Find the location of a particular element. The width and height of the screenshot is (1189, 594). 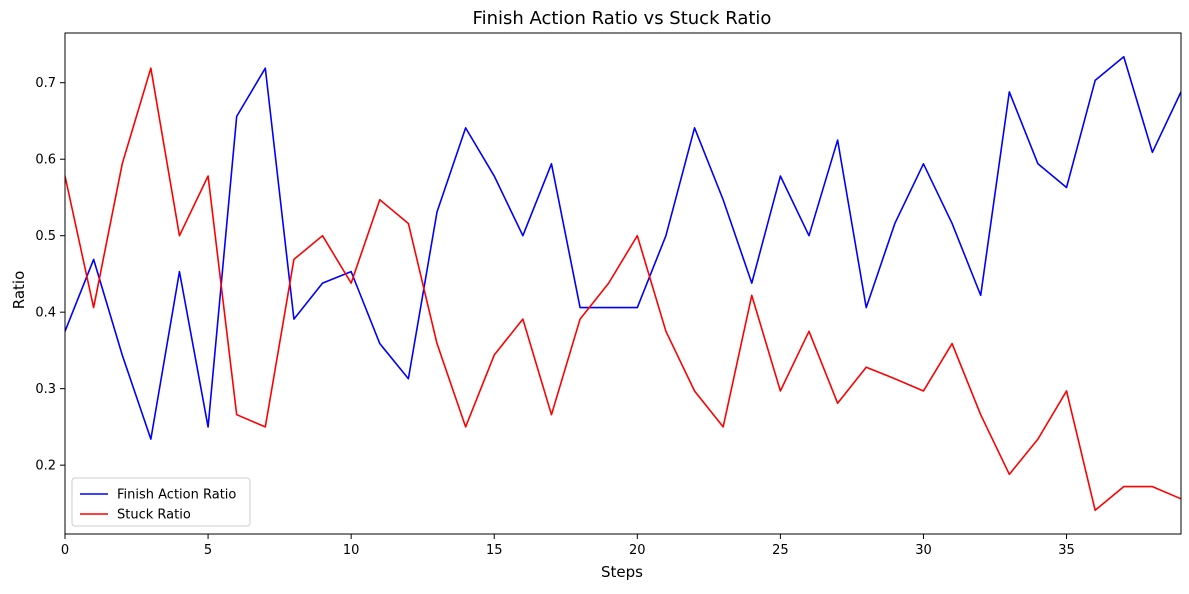

x-tick-label: 10 is located at coordinates (351, 550).